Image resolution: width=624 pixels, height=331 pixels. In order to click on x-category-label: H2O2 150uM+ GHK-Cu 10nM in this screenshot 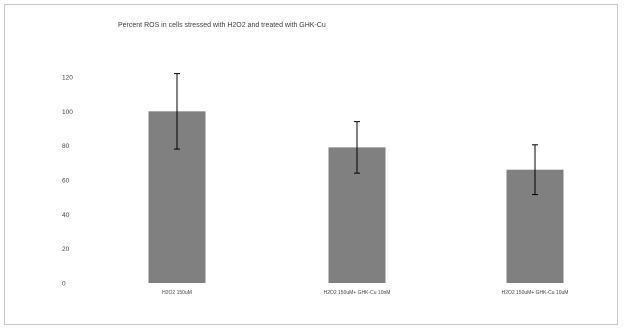, I will do `click(357, 293)`.